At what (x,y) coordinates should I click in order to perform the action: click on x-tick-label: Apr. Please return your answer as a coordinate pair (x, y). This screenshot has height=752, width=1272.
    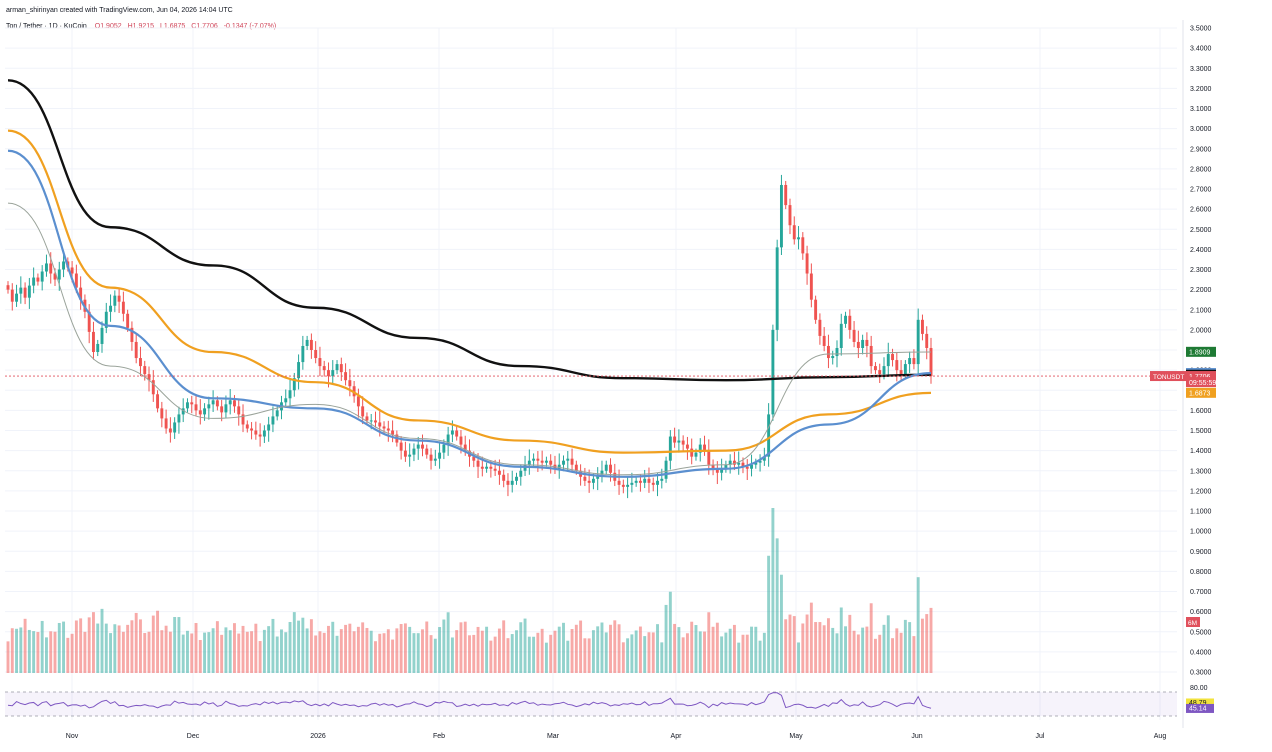
    Looking at the image, I should click on (677, 736).